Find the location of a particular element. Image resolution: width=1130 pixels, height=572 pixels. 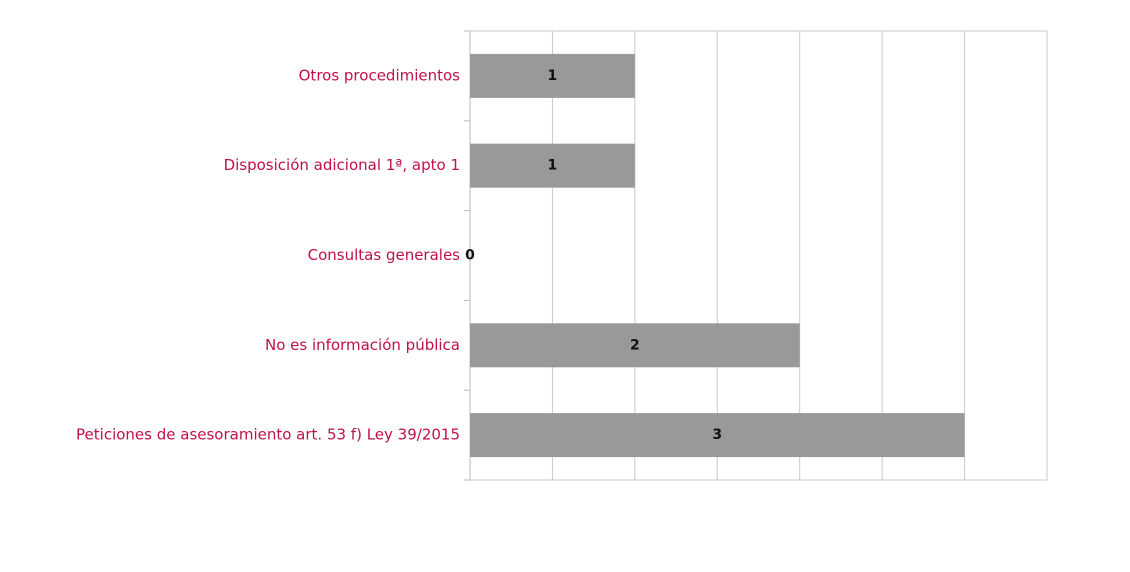

y-tick-label: Consultas generales is located at coordinates (384, 255).